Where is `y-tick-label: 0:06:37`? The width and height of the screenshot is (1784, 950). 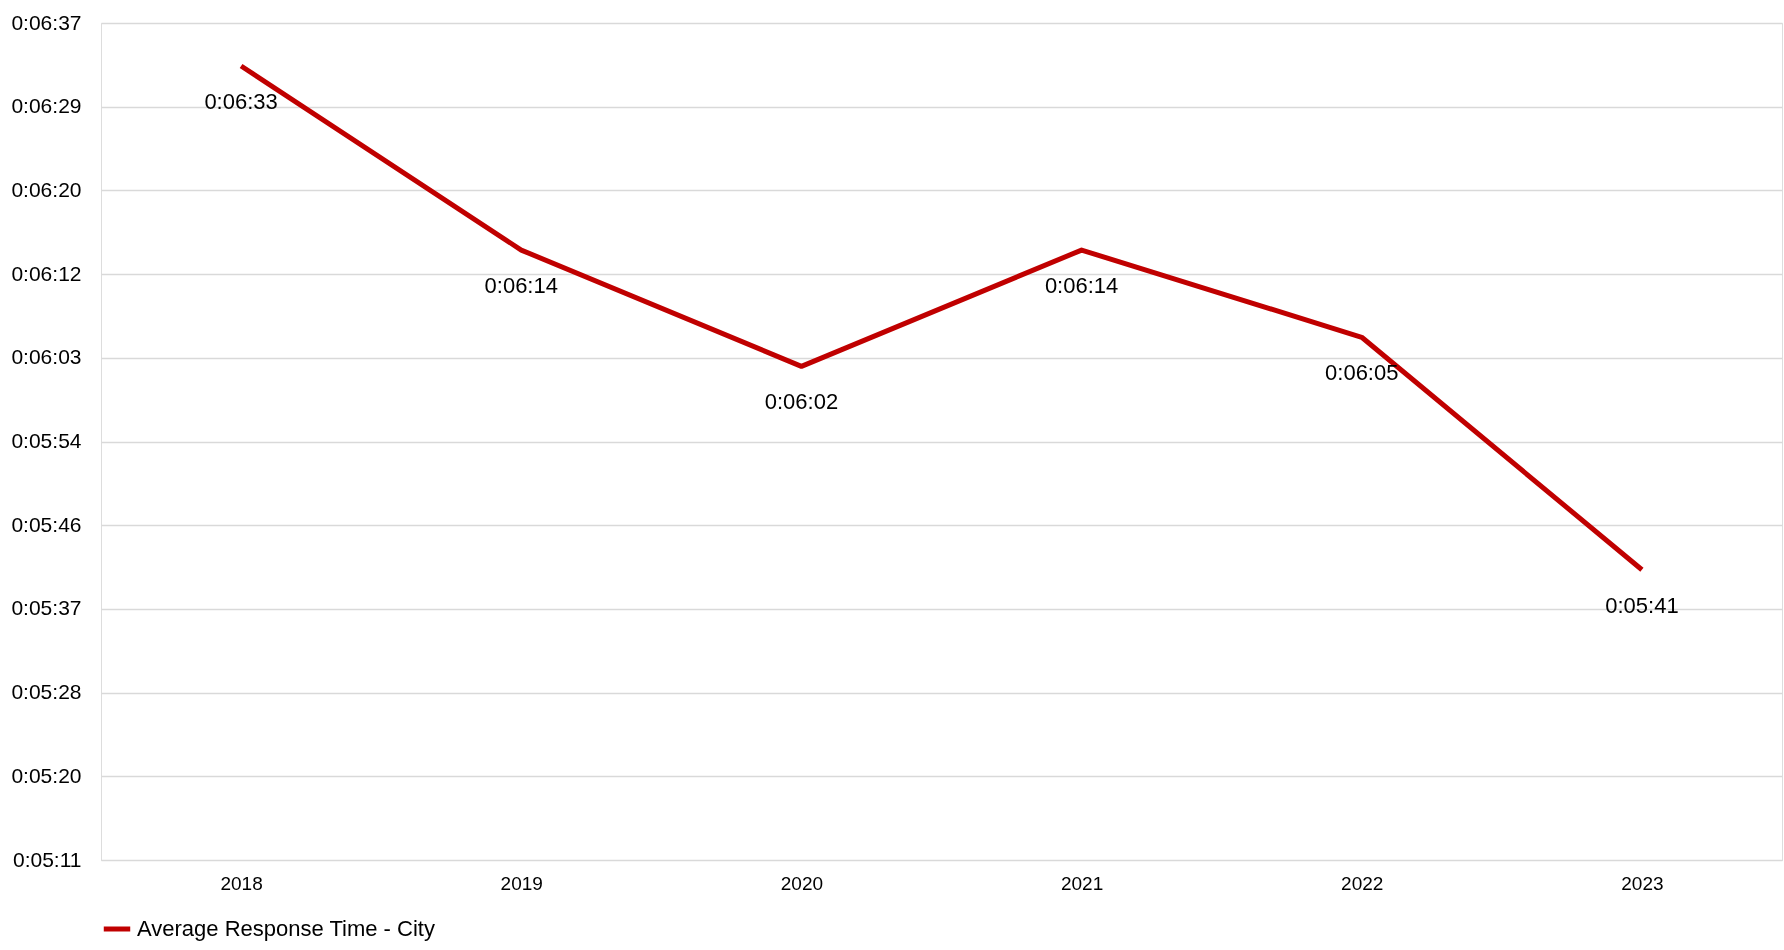 y-tick-label: 0:06:37 is located at coordinates (46, 22).